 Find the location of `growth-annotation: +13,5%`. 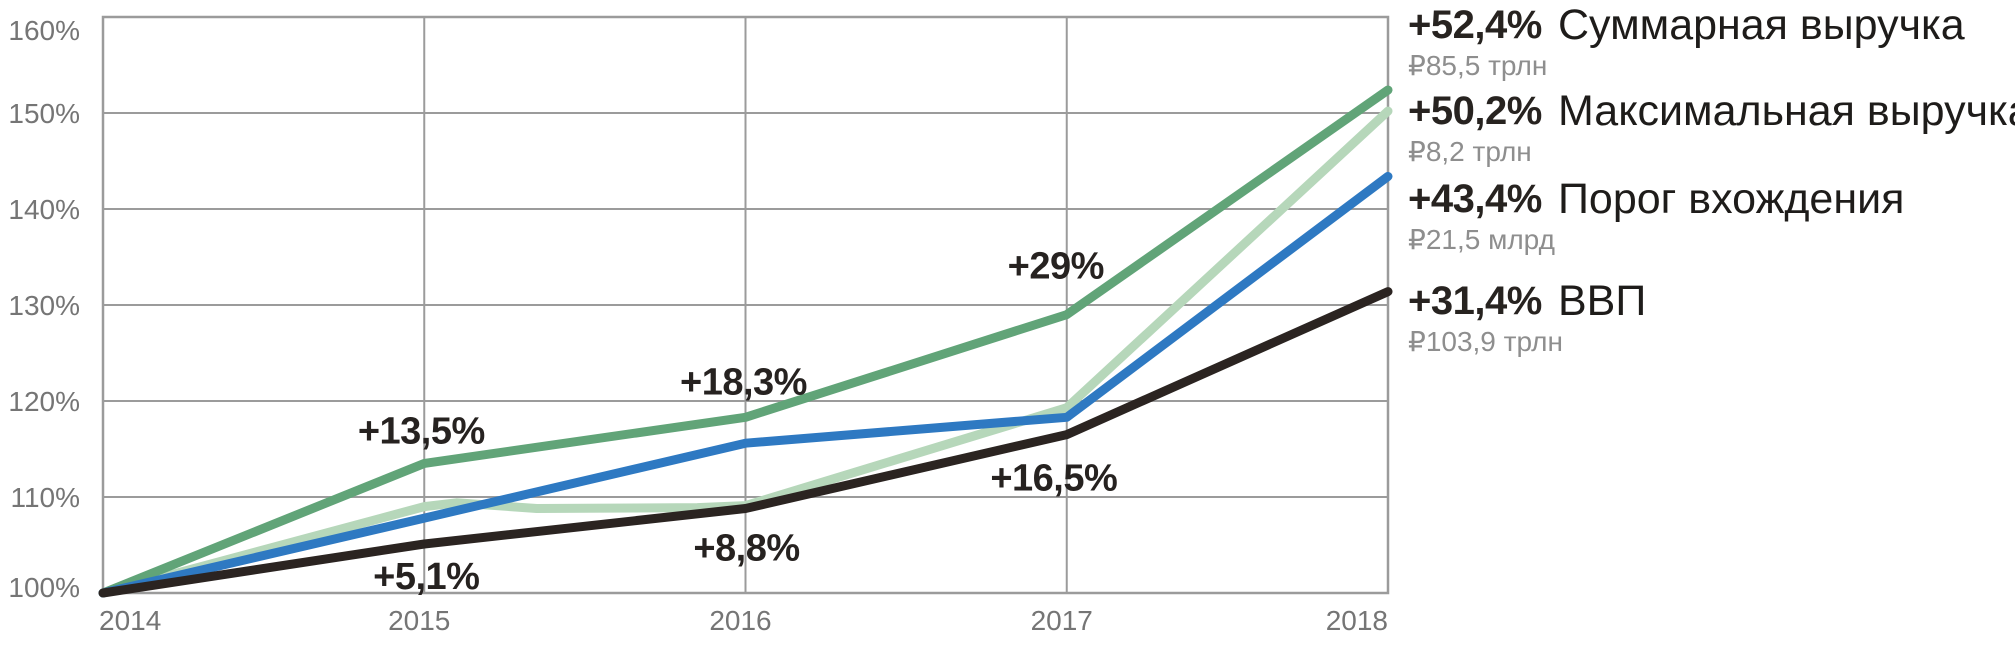

growth-annotation: +13,5% is located at coordinates (421, 431).